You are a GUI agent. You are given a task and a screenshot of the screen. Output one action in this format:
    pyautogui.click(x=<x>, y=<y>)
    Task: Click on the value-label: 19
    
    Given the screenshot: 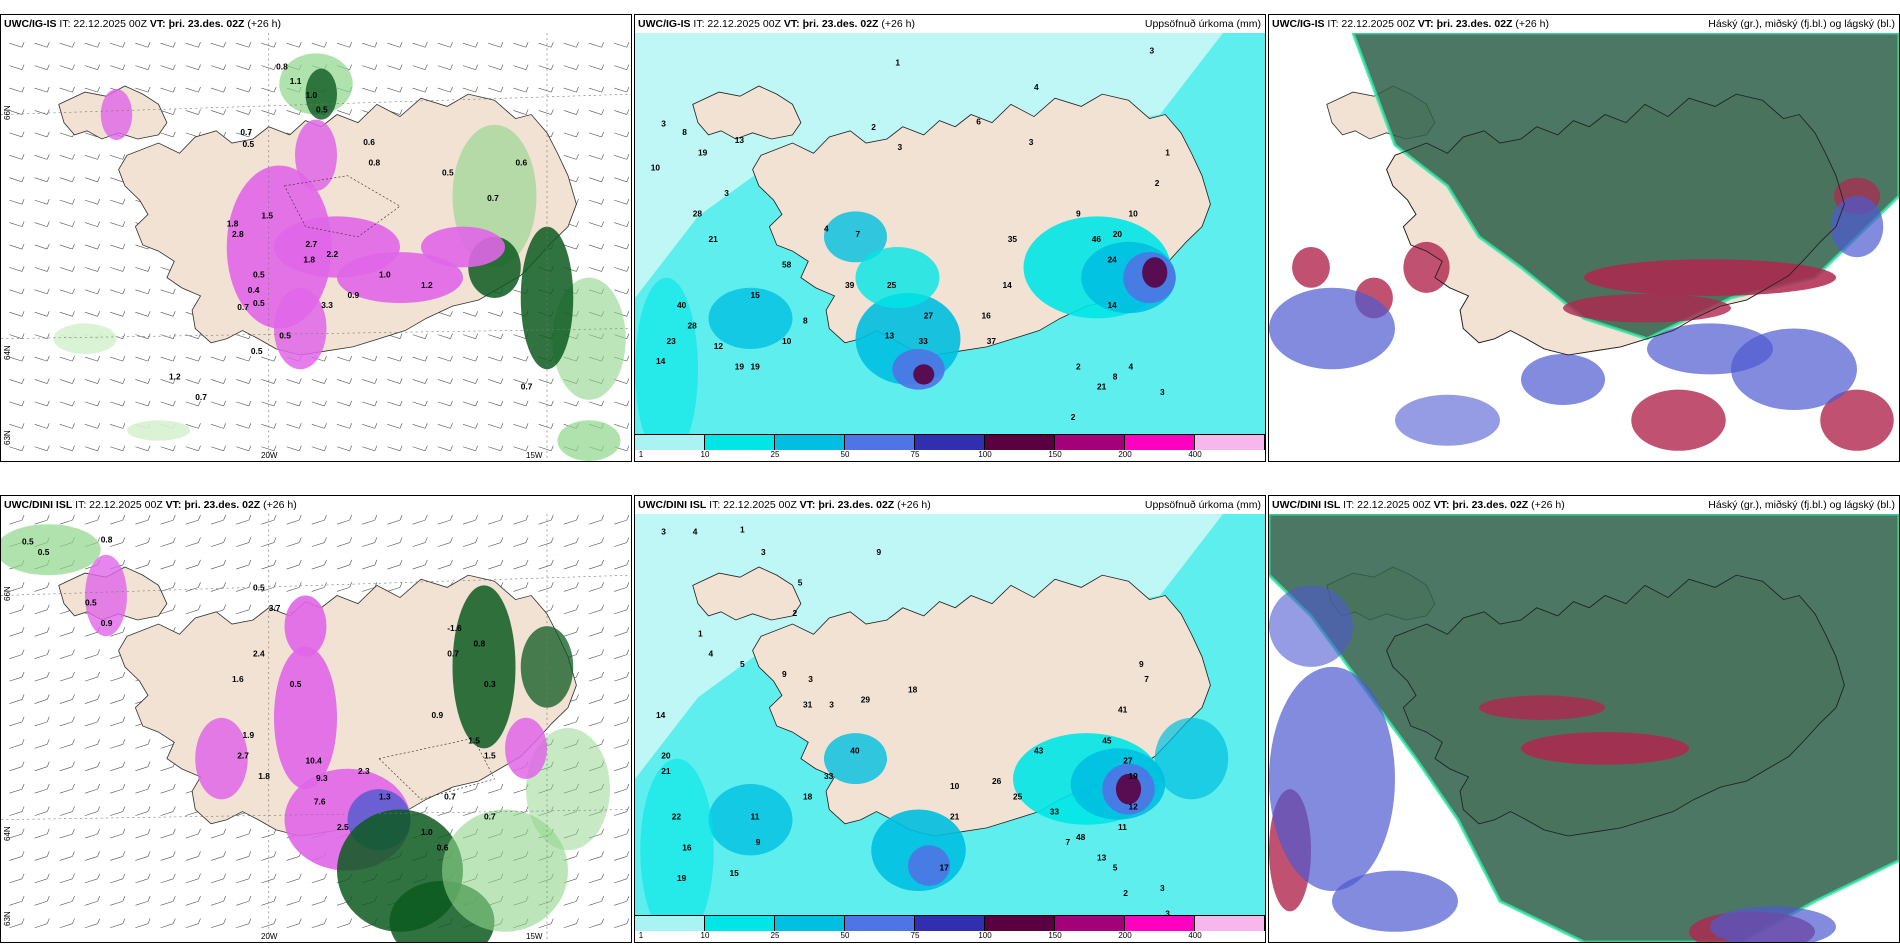 What is the action you would take?
    pyautogui.click(x=1134, y=776)
    